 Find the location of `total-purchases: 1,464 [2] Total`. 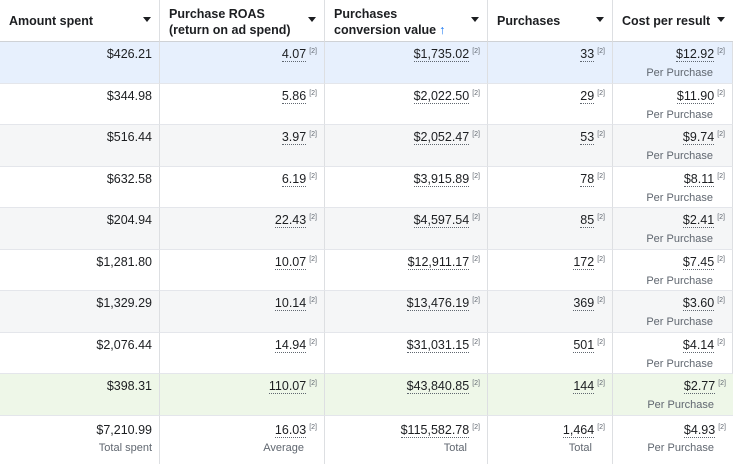

total-purchases: 1,464 [2] Total is located at coordinates (550, 439).